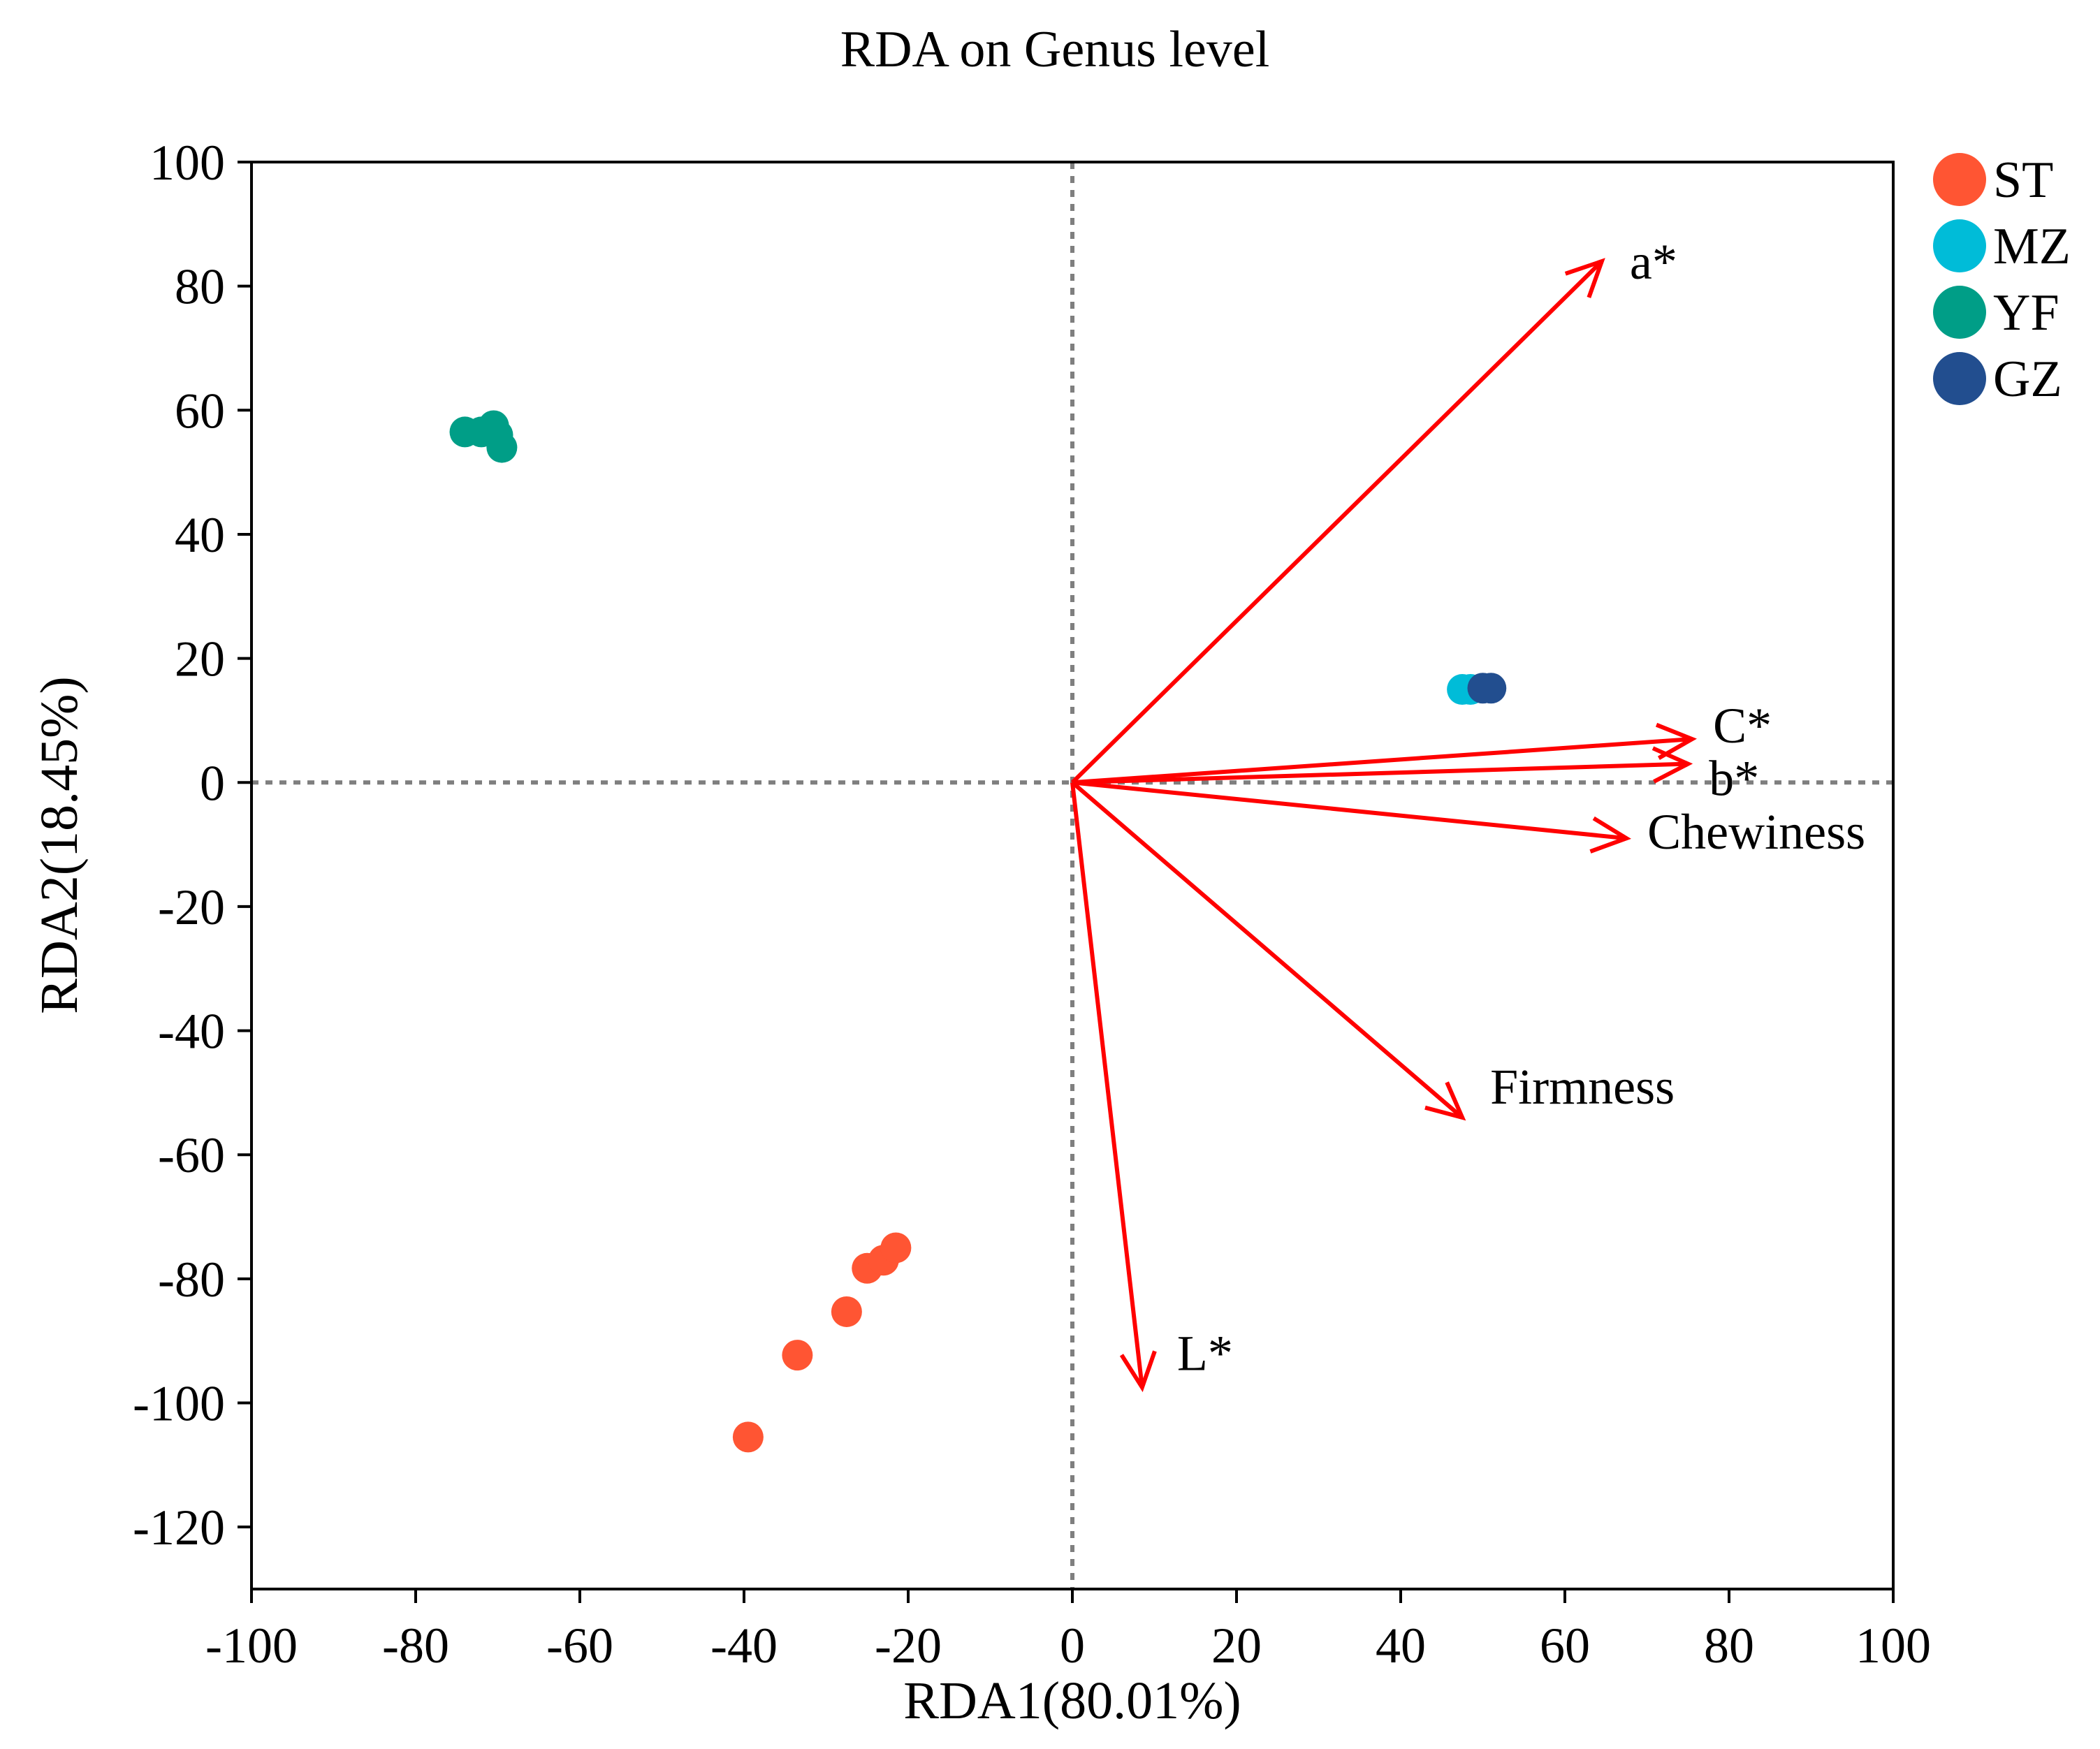 Image resolution: width=2100 pixels, height=1749 pixels. What do you see at coordinates (179, 1404) in the screenshot?
I see `y-tick-label: -100` at bounding box center [179, 1404].